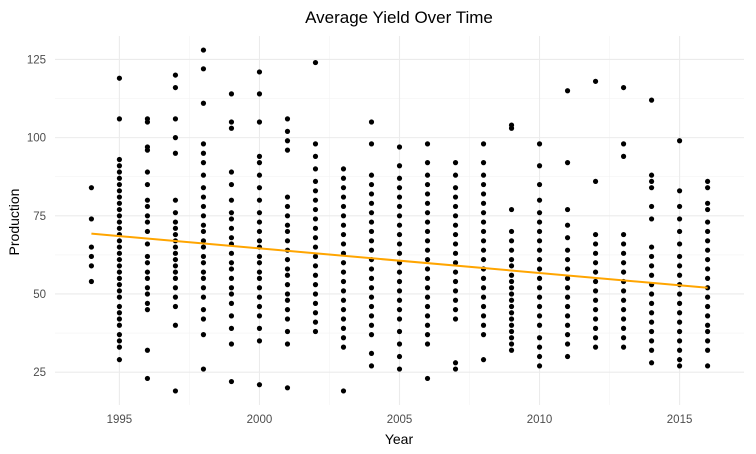  I want to click on x-tick-label: 2000, so click(260, 420).